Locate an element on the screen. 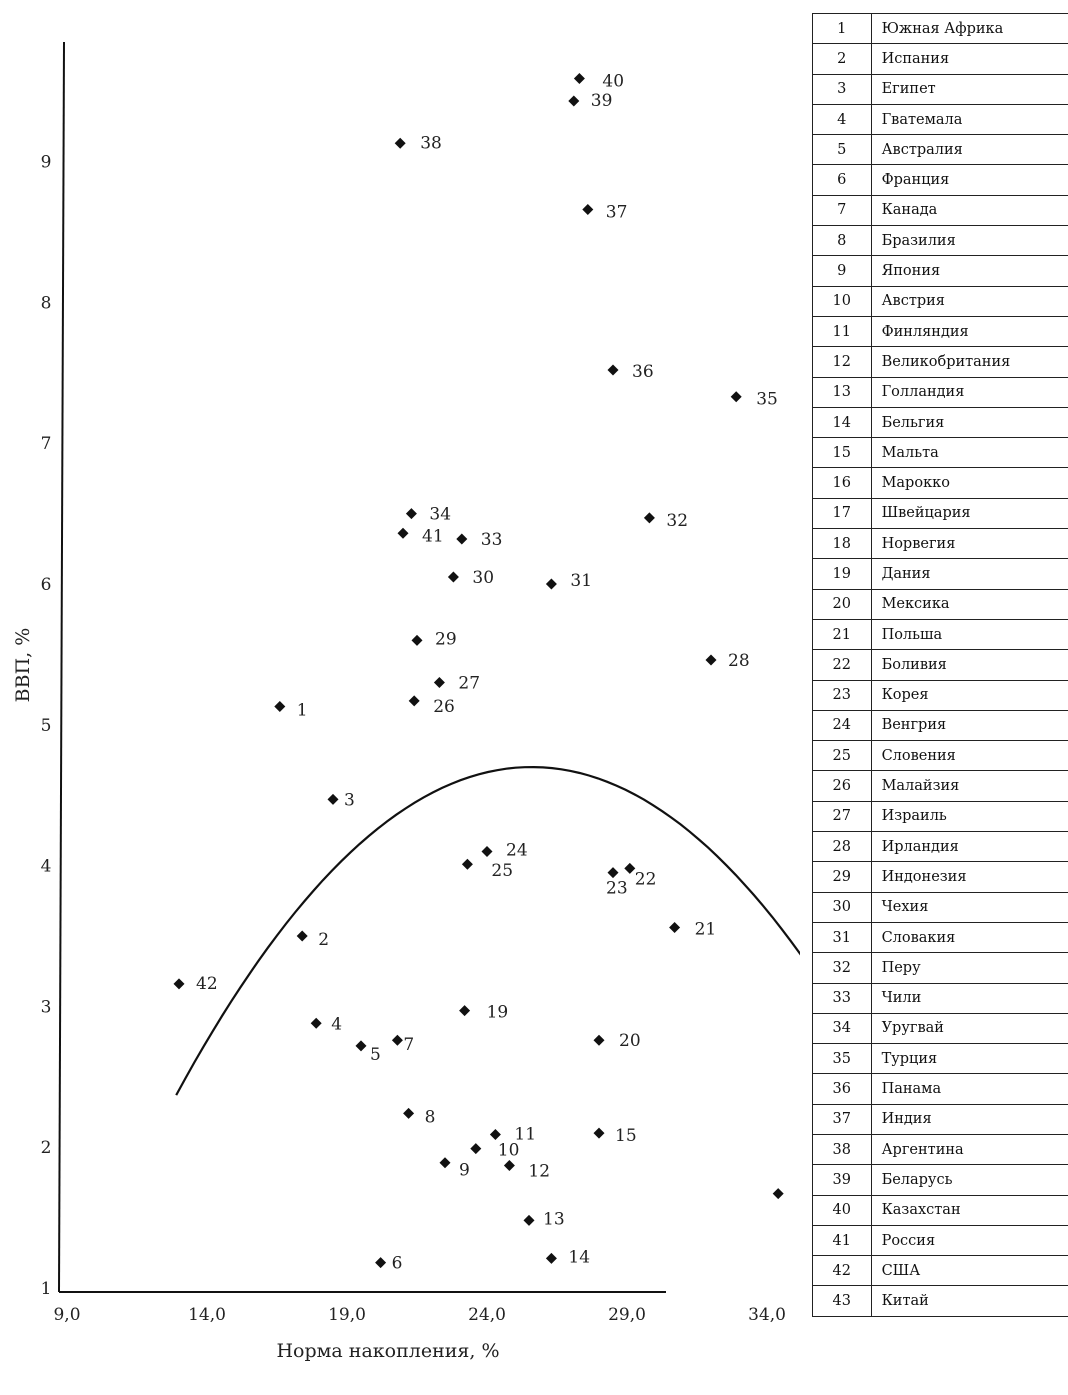  y-tick-label: 4 is located at coordinates (46, 867).